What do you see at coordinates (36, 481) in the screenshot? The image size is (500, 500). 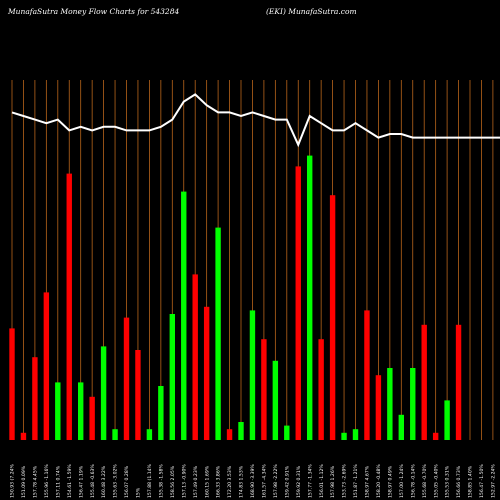 I see `x-tick-label: 157.78 4.45%` at bounding box center [36, 481].